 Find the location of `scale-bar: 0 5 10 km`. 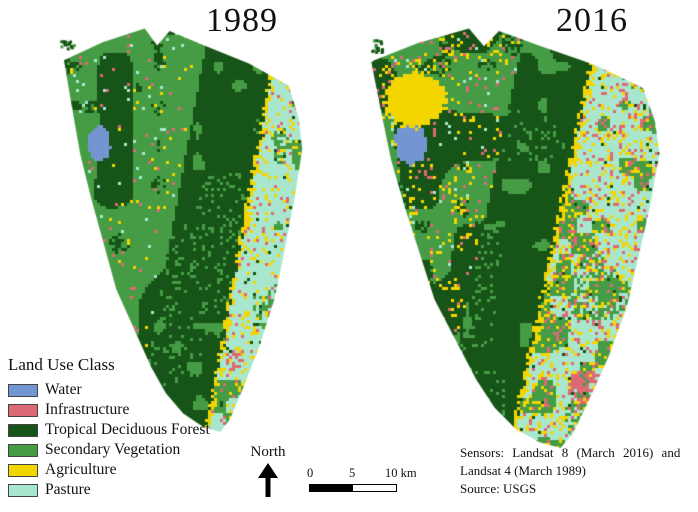

scale-bar: 0 5 10 km is located at coordinates (362, 479).